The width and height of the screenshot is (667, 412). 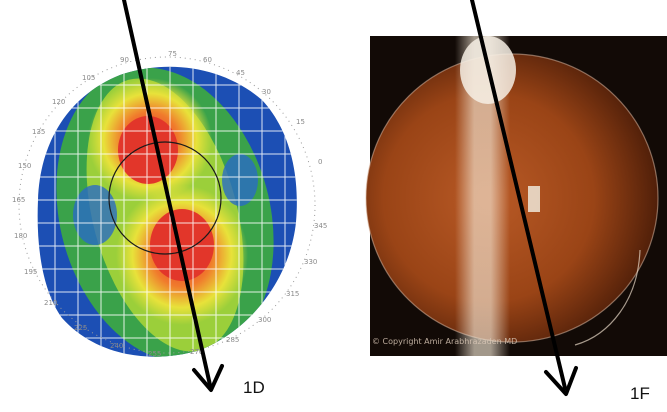 I want to click on degree-label: 90, so click(x=124, y=60).